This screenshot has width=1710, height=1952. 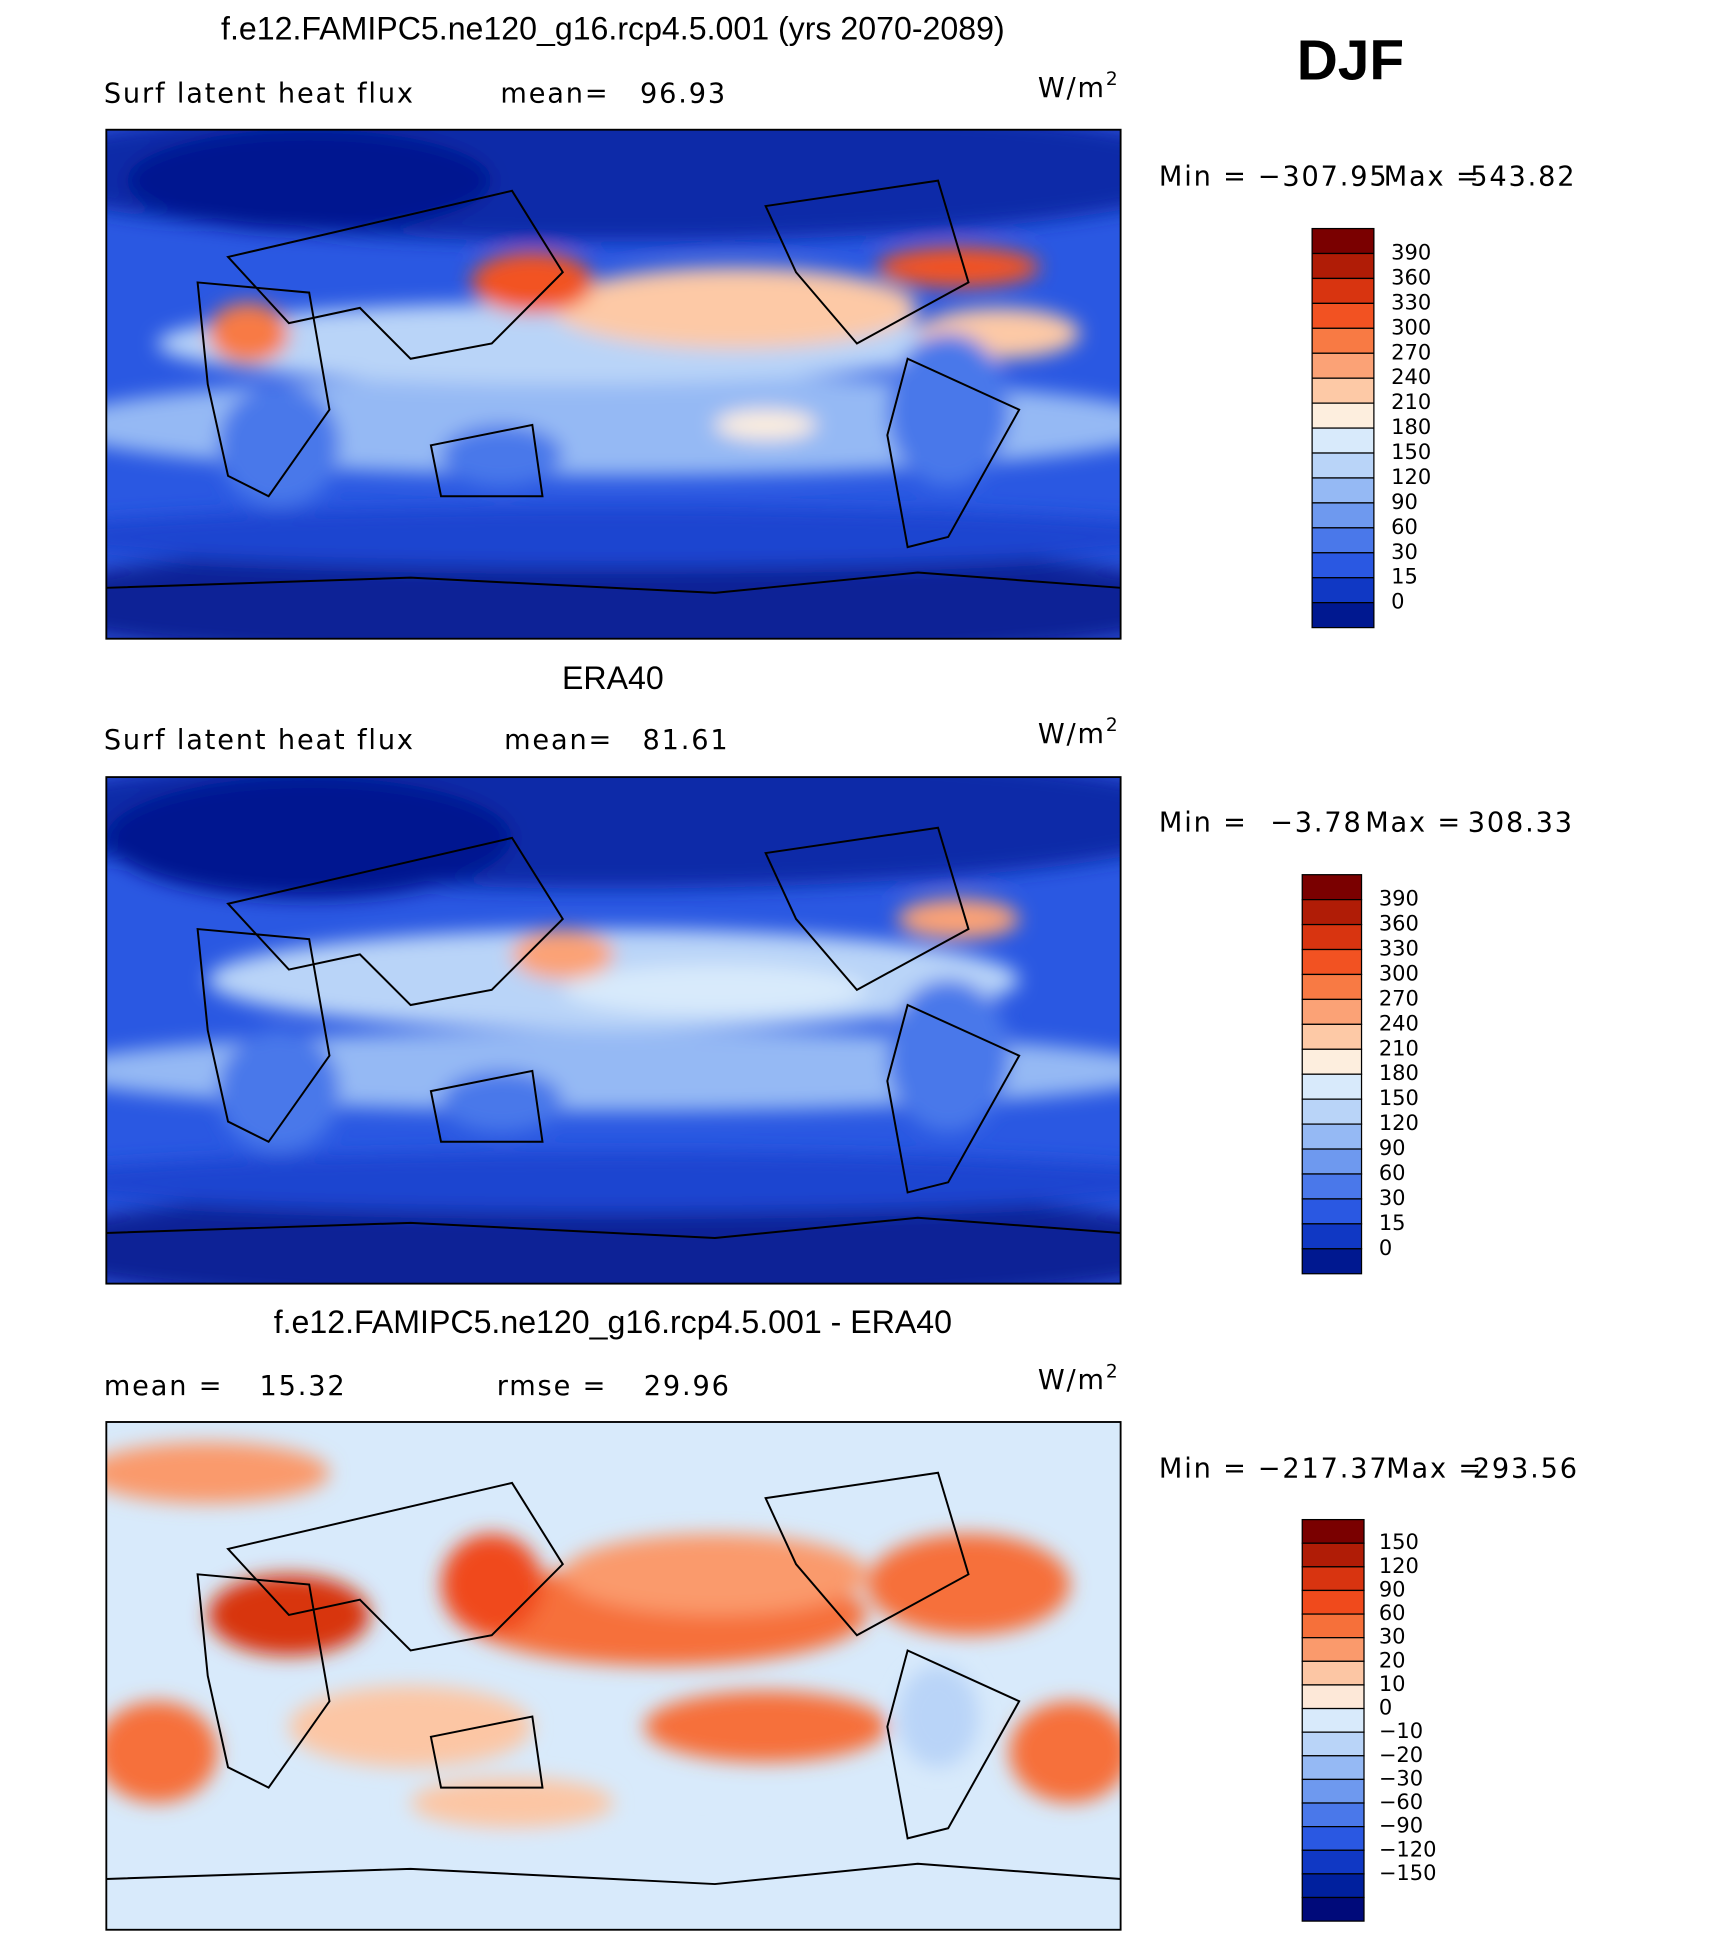 What do you see at coordinates (1399, 924) in the screenshot?
I see `colorbar-label: 360` at bounding box center [1399, 924].